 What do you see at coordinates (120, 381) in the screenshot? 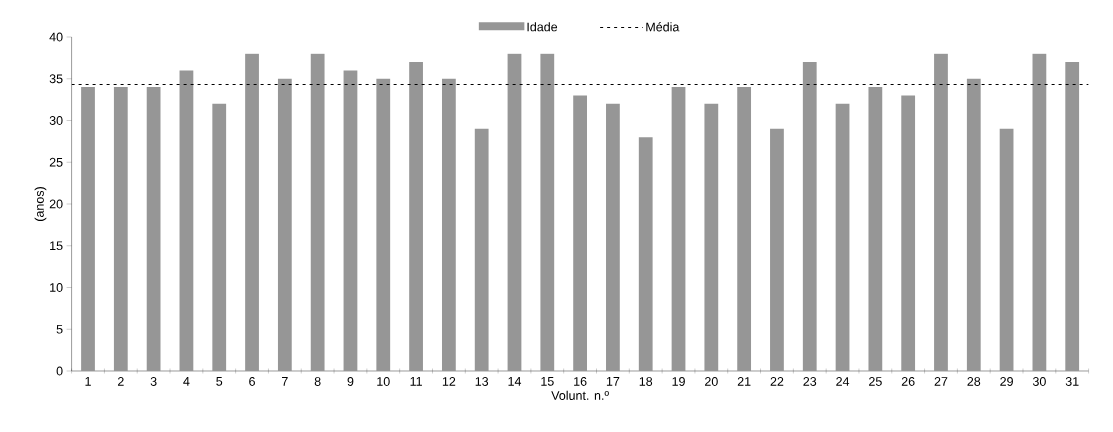
I see `x-tick-label: 2` at bounding box center [120, 381].